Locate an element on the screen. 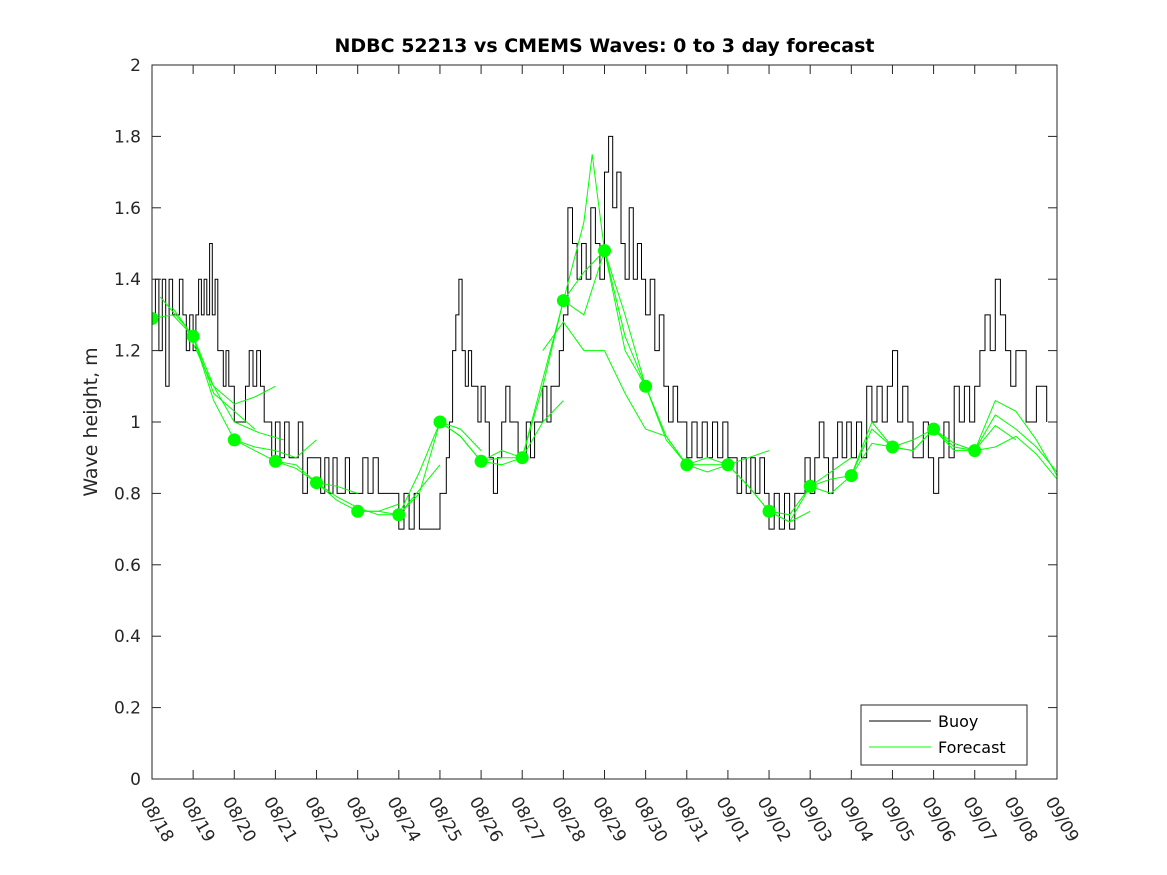  x-tick-label: 09/04 is located at coordinates (856, 820).